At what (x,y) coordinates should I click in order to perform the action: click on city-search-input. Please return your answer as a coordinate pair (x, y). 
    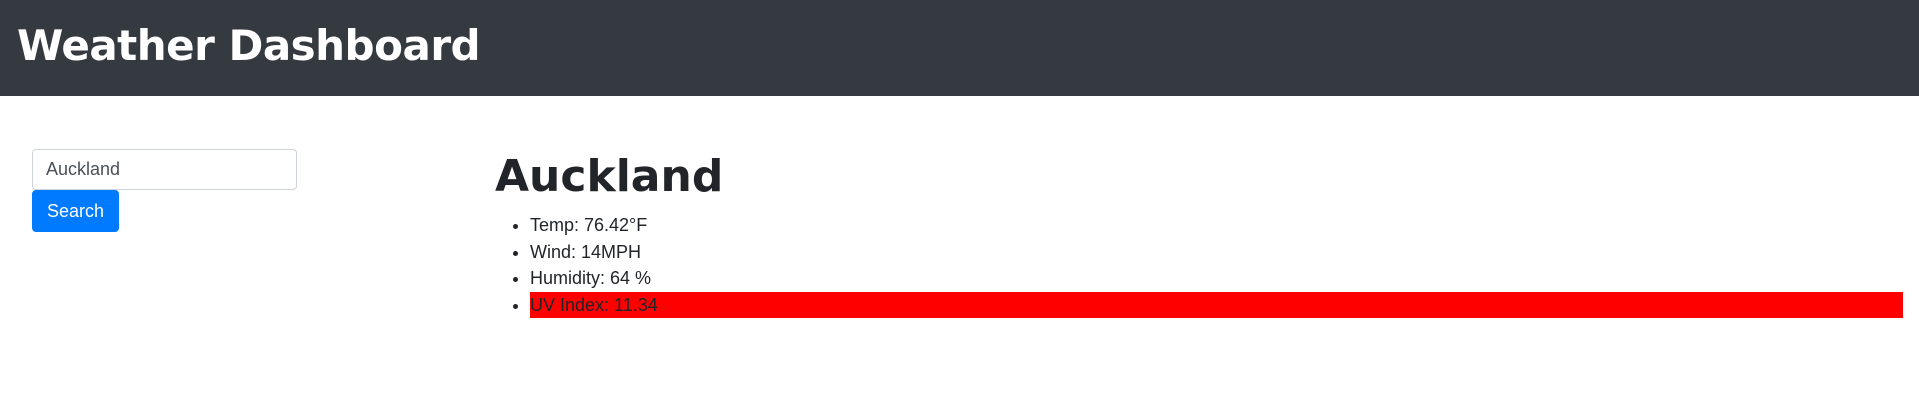
    Looking at the image, I should click on (164, 169).